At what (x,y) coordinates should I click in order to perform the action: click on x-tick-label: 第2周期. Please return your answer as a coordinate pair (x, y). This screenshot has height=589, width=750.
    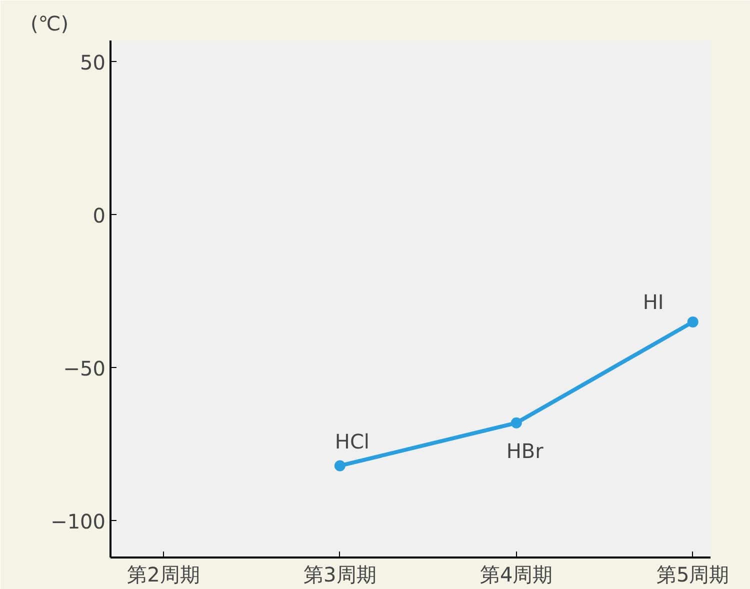
    Looking at the image, I should click on (163, 574).